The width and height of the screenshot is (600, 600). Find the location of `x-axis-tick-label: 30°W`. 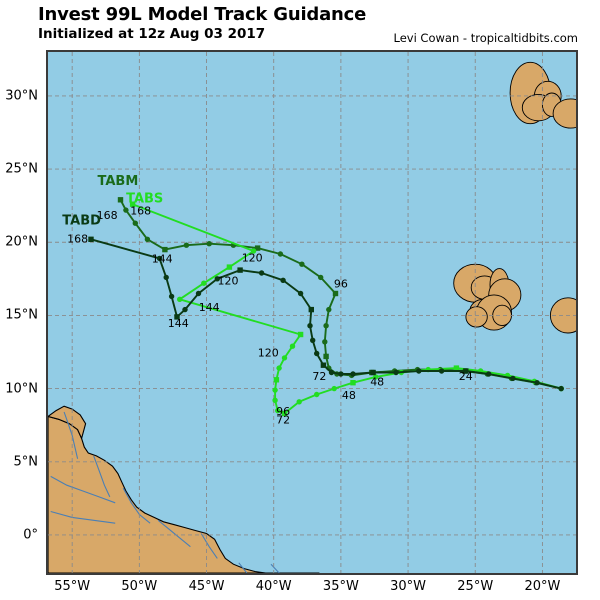

x-axis-tick-label: 30°W is located at coordinates (408, 586).